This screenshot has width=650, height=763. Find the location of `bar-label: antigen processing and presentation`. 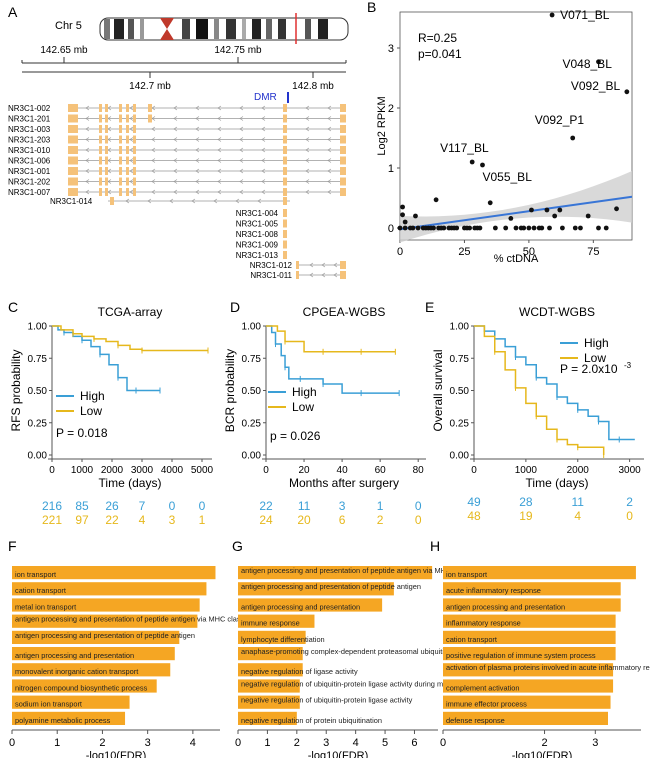

bar-label: antigen processing and presentation is located at coordinates (74, 655).